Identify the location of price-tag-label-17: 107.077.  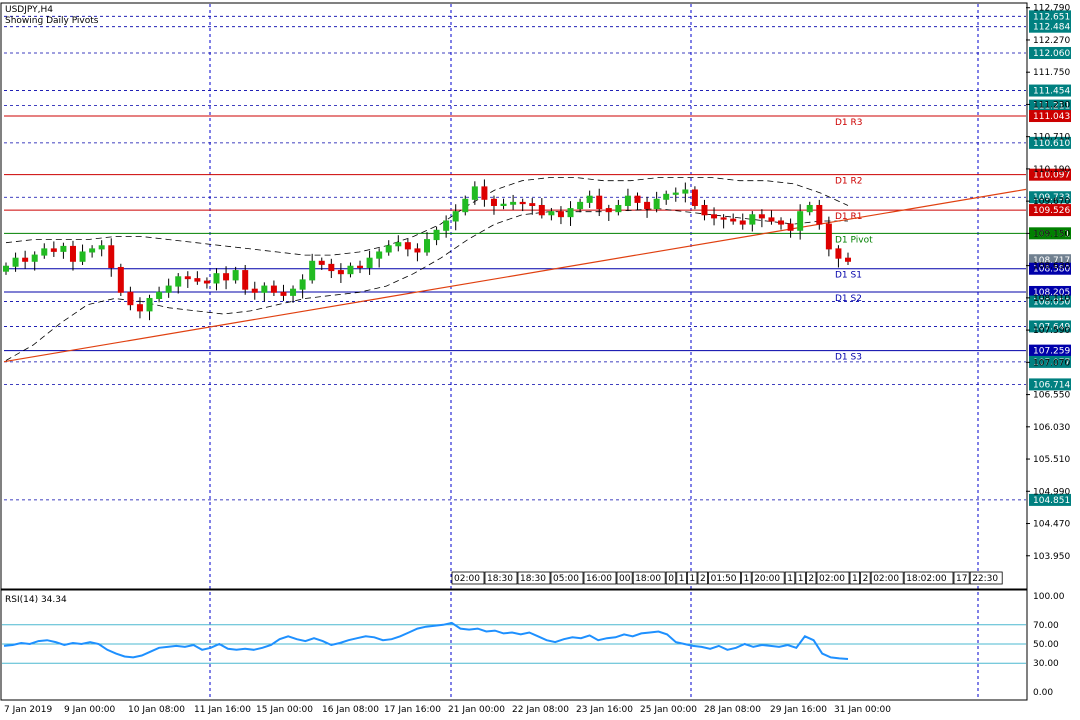
(1051, 363).